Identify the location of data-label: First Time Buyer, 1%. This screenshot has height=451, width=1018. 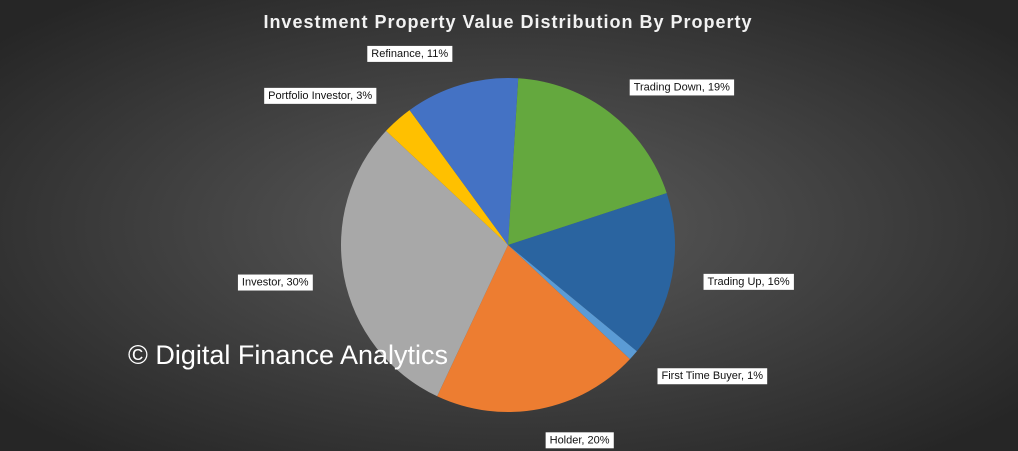
(713, 376).